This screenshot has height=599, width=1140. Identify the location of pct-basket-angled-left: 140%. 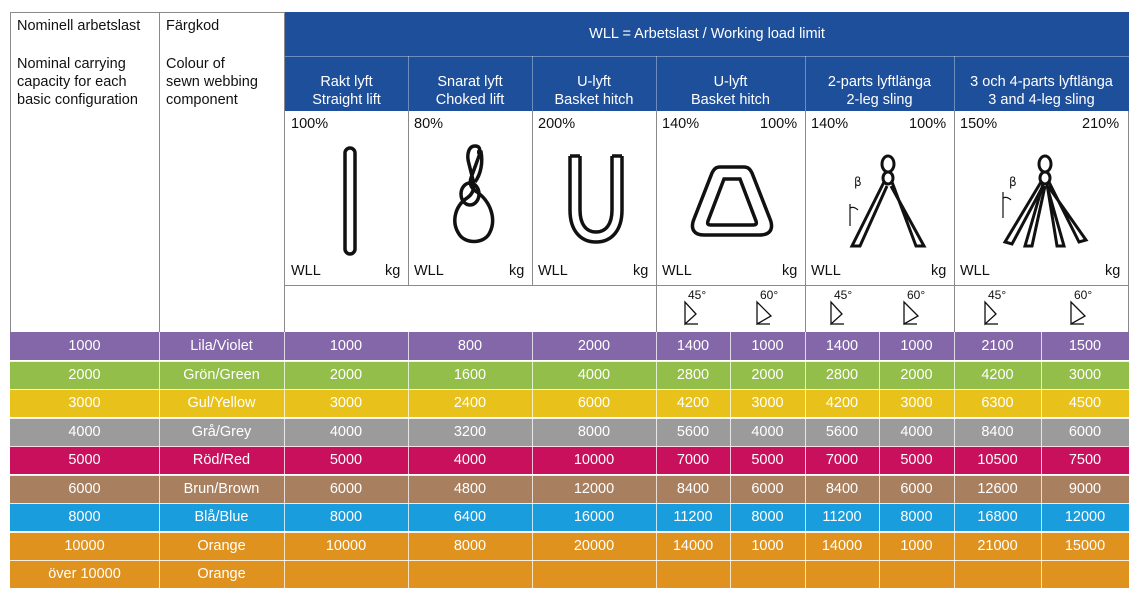
(681, 124).